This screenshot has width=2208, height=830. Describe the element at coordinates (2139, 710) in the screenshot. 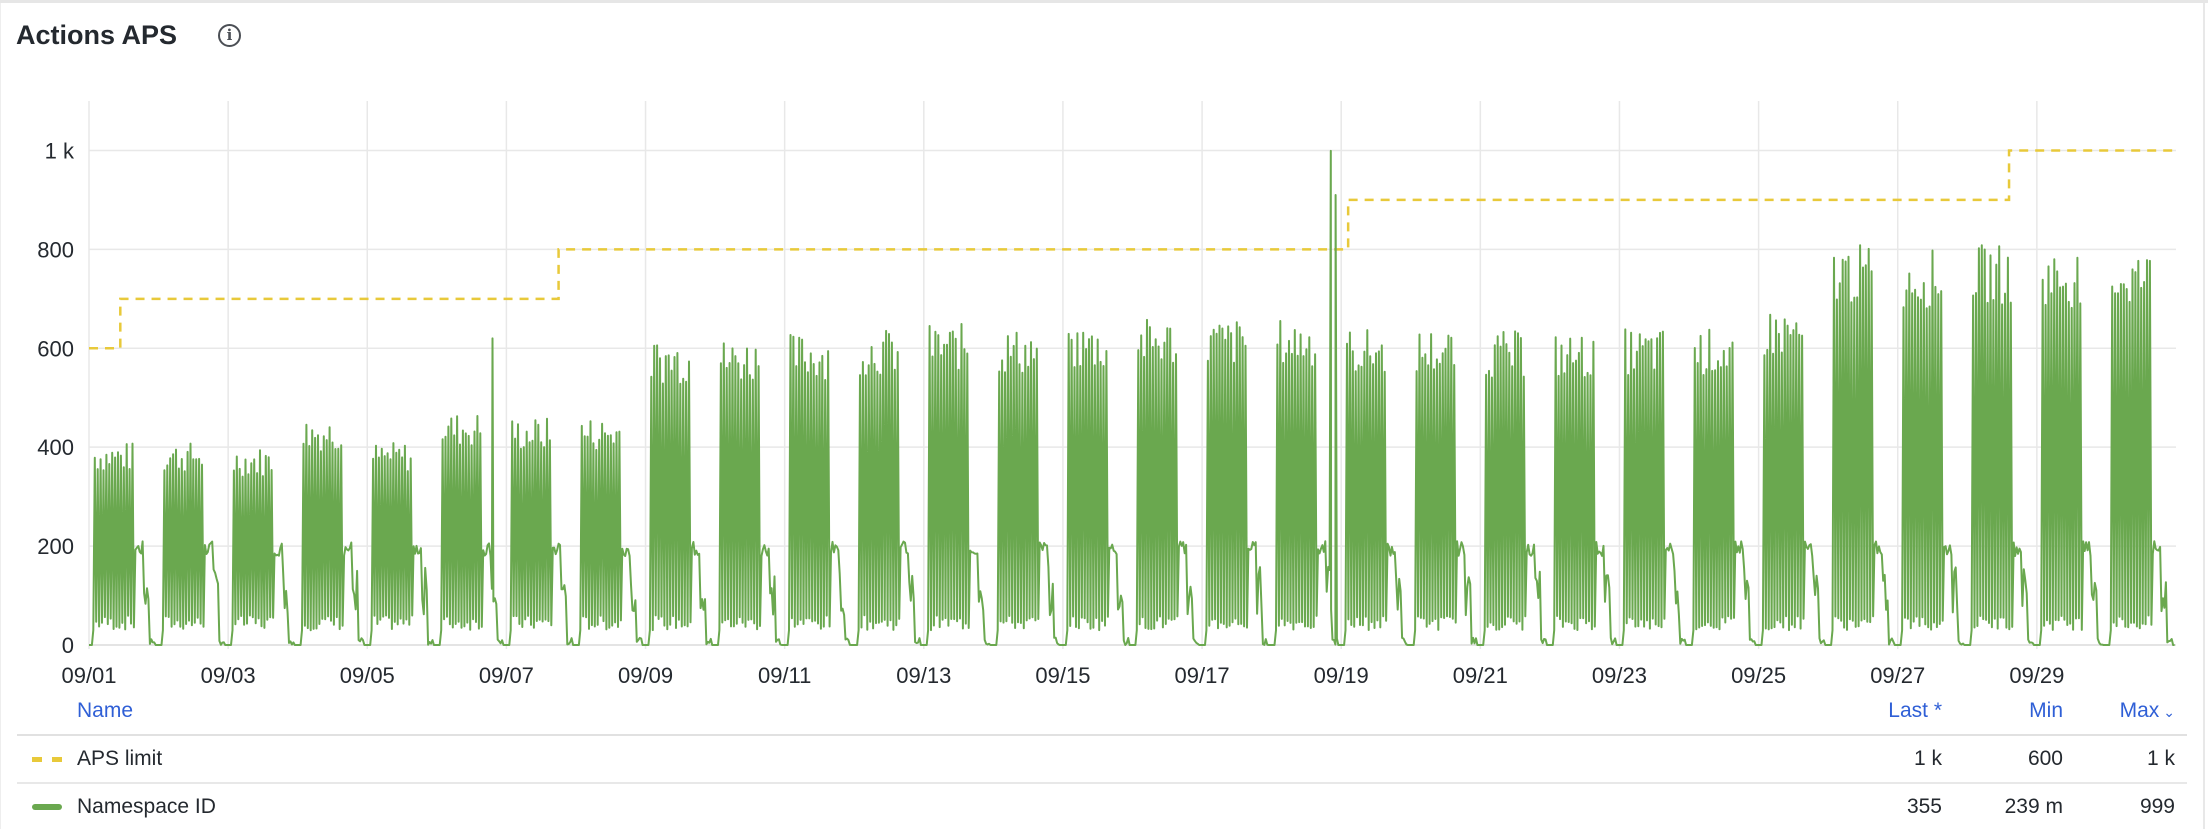

I see `max-header-label: Max` at that location.